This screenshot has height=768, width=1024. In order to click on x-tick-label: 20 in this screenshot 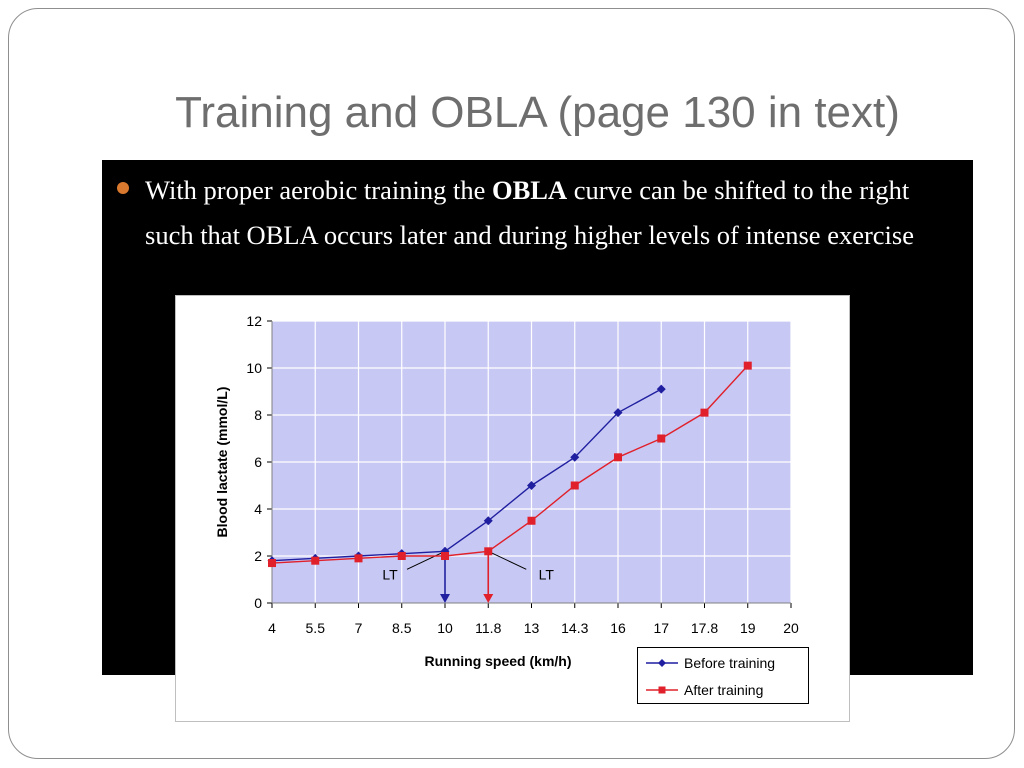, I will do `click(791, 628)`.